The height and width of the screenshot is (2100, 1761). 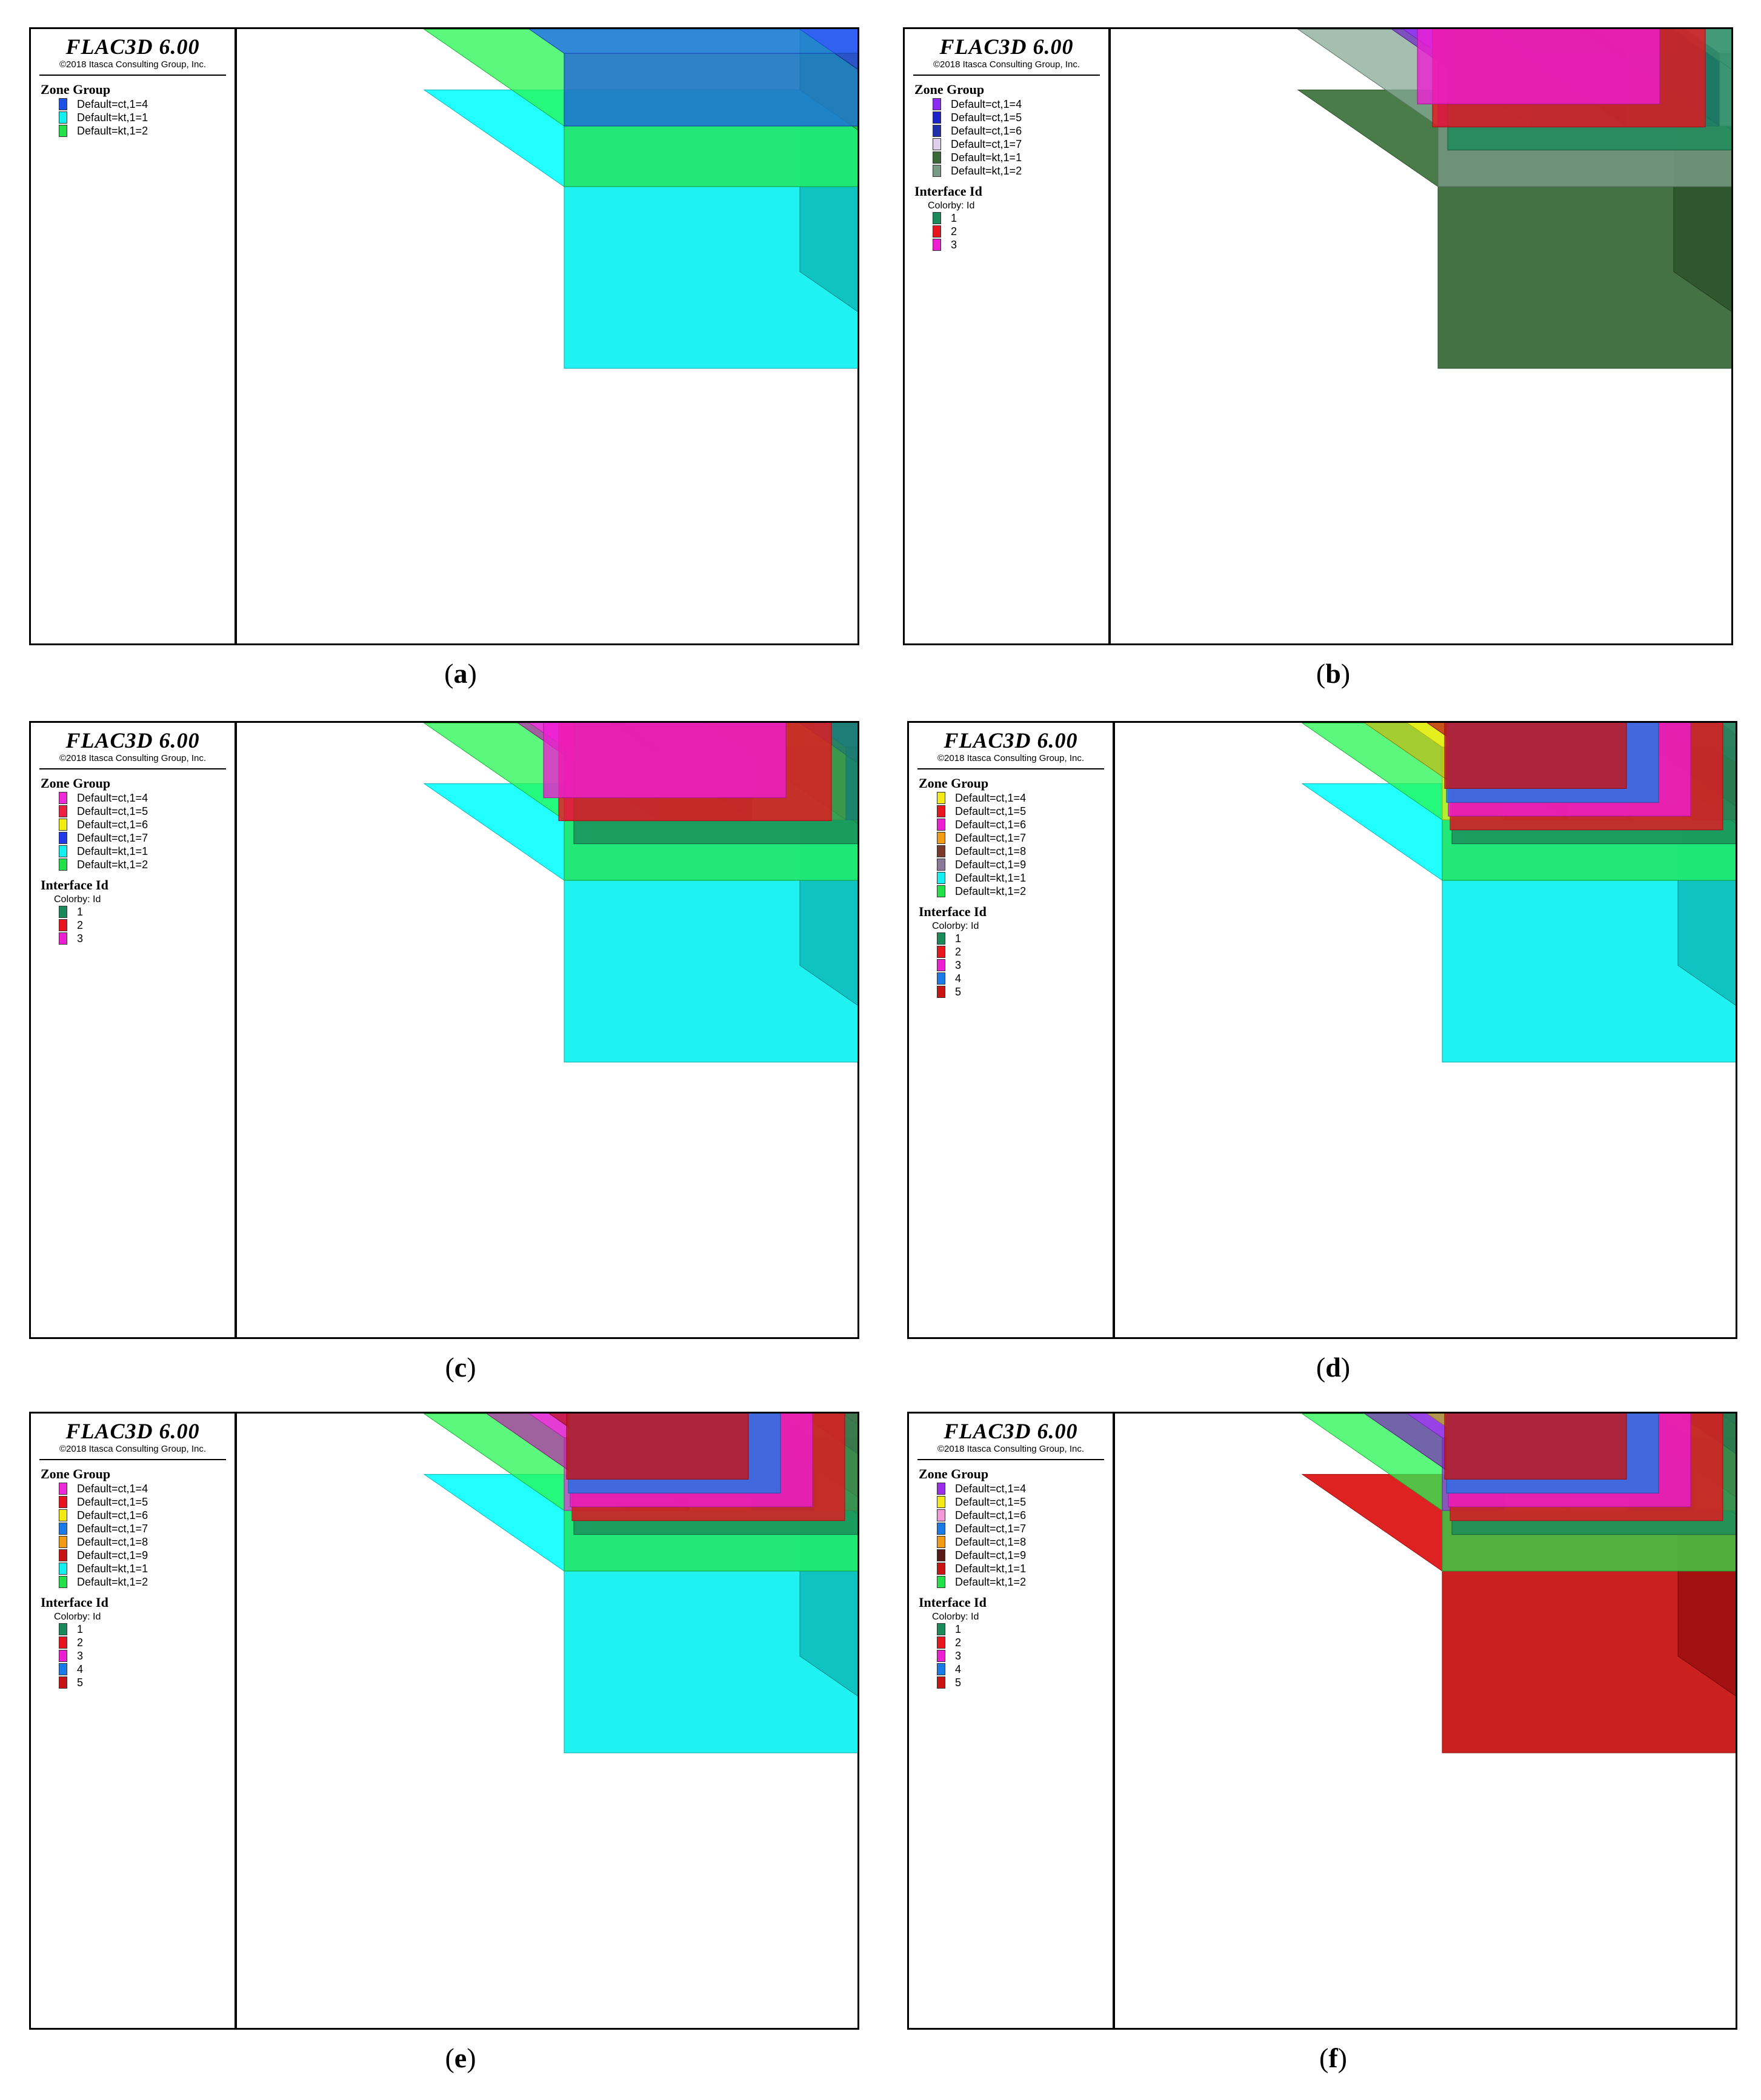 I want to click on legend-entry: Default=ct,1=8, so click(x=143, y=1542).